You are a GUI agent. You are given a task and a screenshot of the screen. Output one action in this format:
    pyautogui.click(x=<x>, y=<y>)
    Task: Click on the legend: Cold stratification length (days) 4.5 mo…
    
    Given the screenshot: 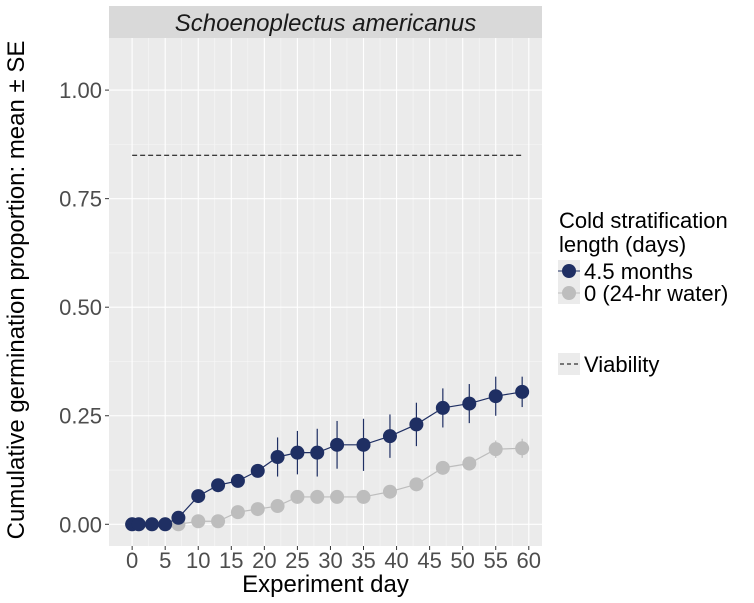 What is the action you would take?
    pyautogui.click(x=643, y=292)
    